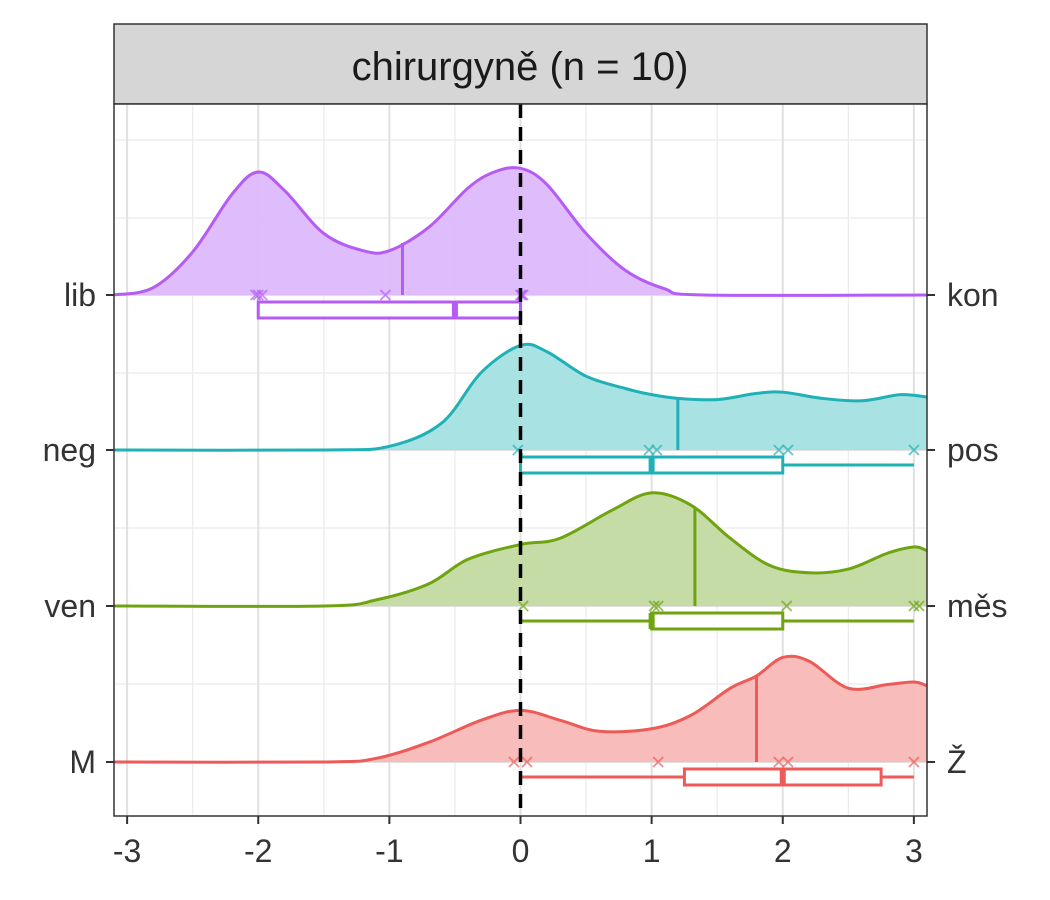  What do you see at coordinates (973, 450) in the screenshot?
I see `y-label-right: pos` at bounding box center [973, 450].